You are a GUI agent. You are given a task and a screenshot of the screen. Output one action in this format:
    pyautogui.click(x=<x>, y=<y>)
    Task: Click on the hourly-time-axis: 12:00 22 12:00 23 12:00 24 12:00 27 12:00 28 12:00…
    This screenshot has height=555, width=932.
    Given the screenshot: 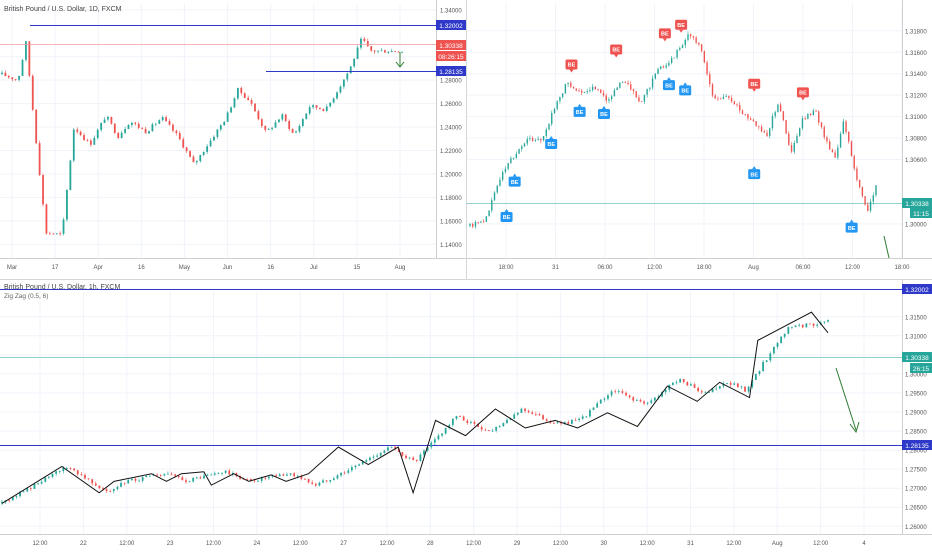 What is the action you would take?
    pyautogui.click(x=449, y=544)
    